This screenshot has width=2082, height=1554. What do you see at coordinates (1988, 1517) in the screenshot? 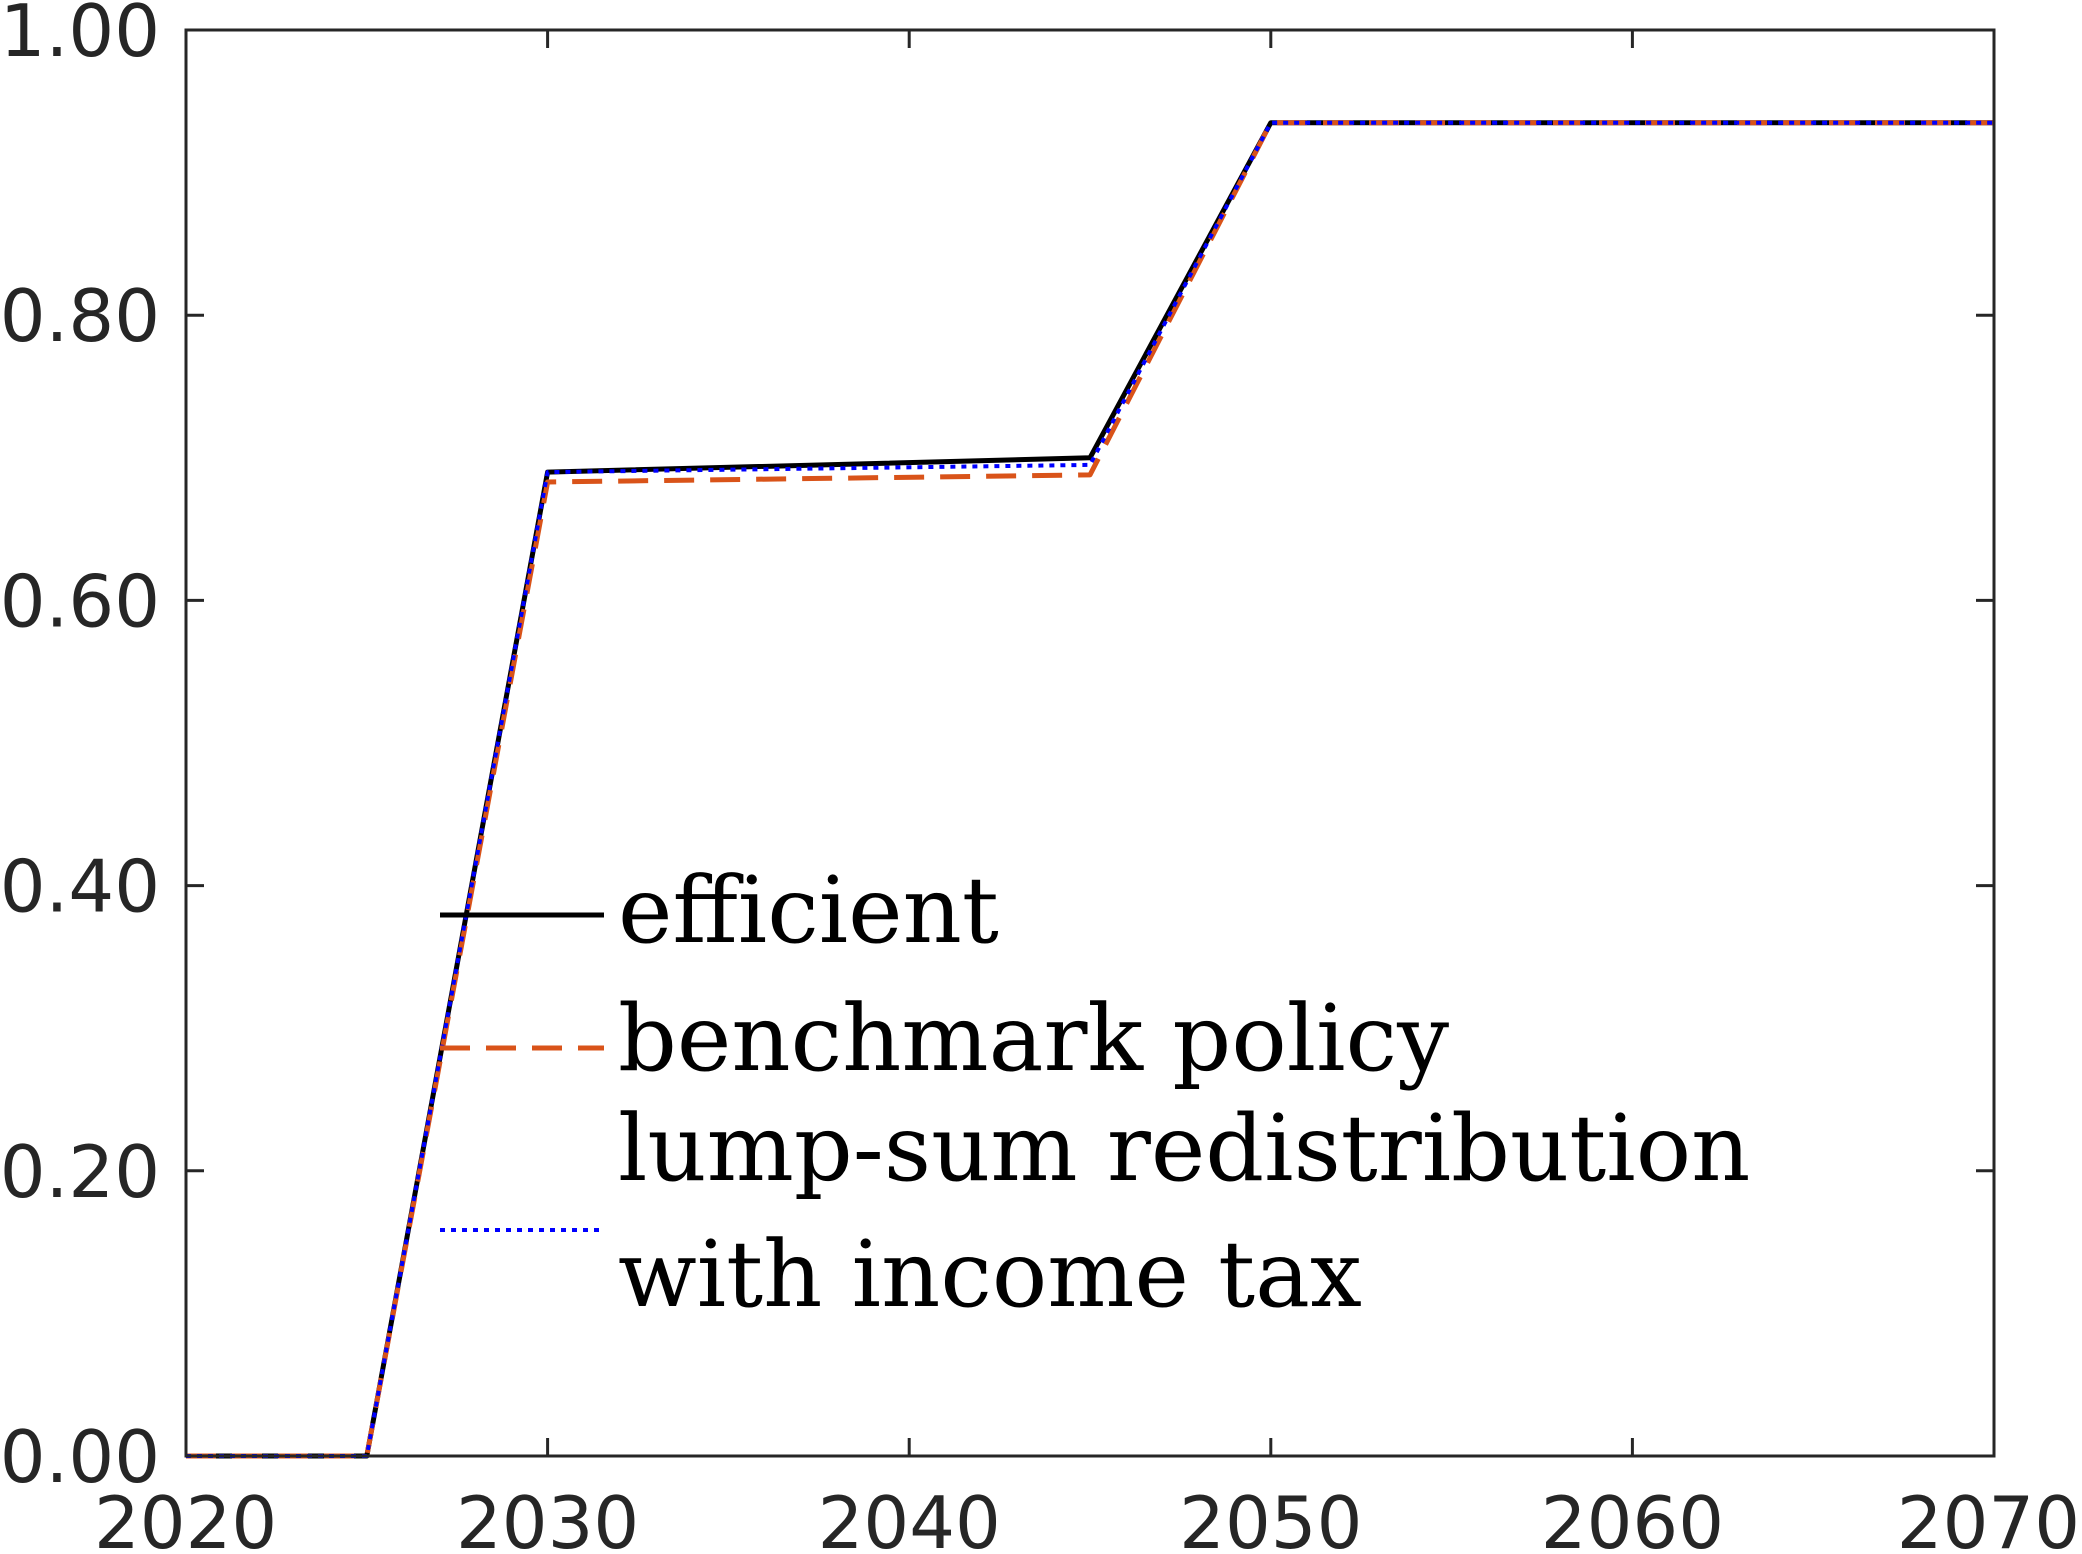
I see `x-tick-label: 2070` at bounding box center [1988, 1517].